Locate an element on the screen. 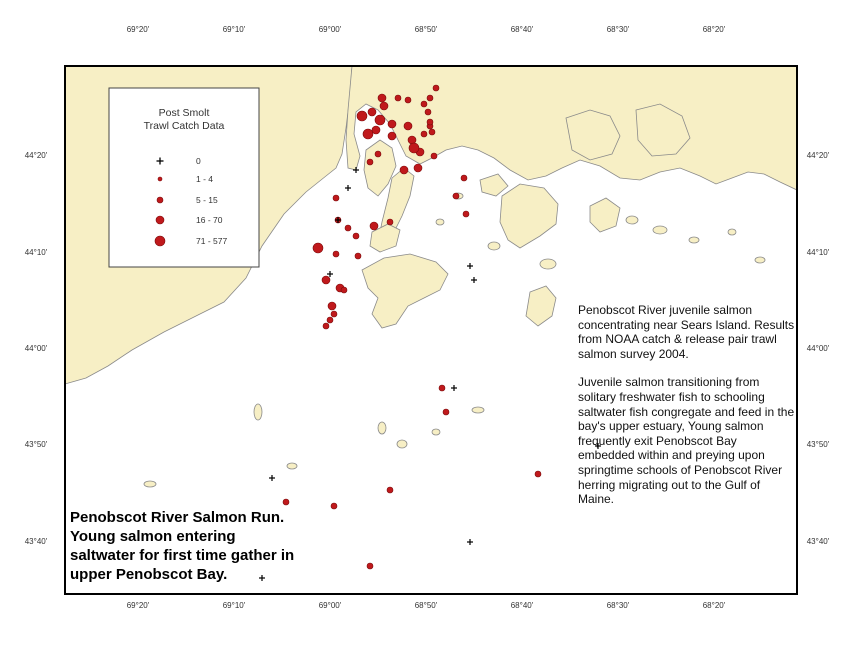 This screenshot has height=660, width=864. isle-au-haut is located at coordinates (541, 306).